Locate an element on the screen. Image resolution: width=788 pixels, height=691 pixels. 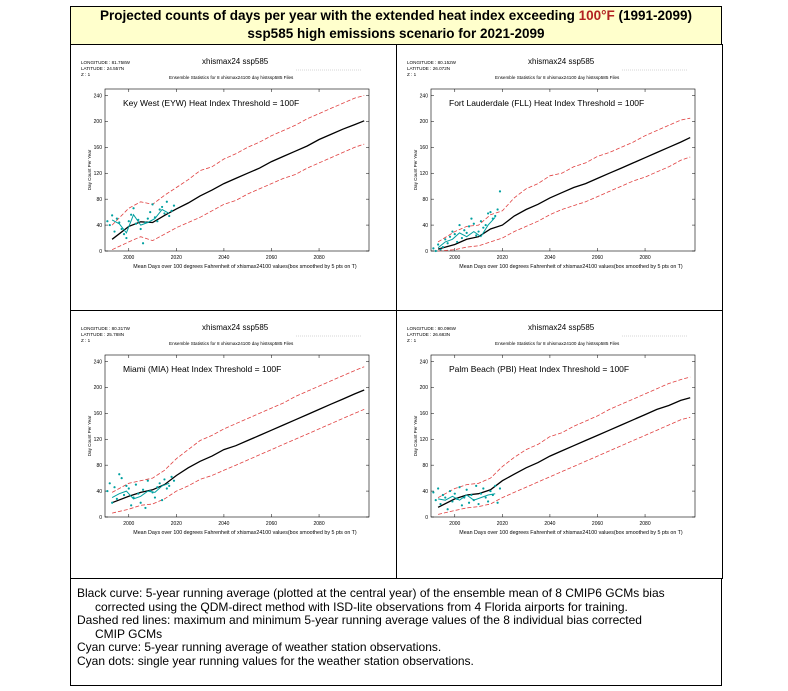
x-tick-label: 2060 is located at coordinates (271, 258).